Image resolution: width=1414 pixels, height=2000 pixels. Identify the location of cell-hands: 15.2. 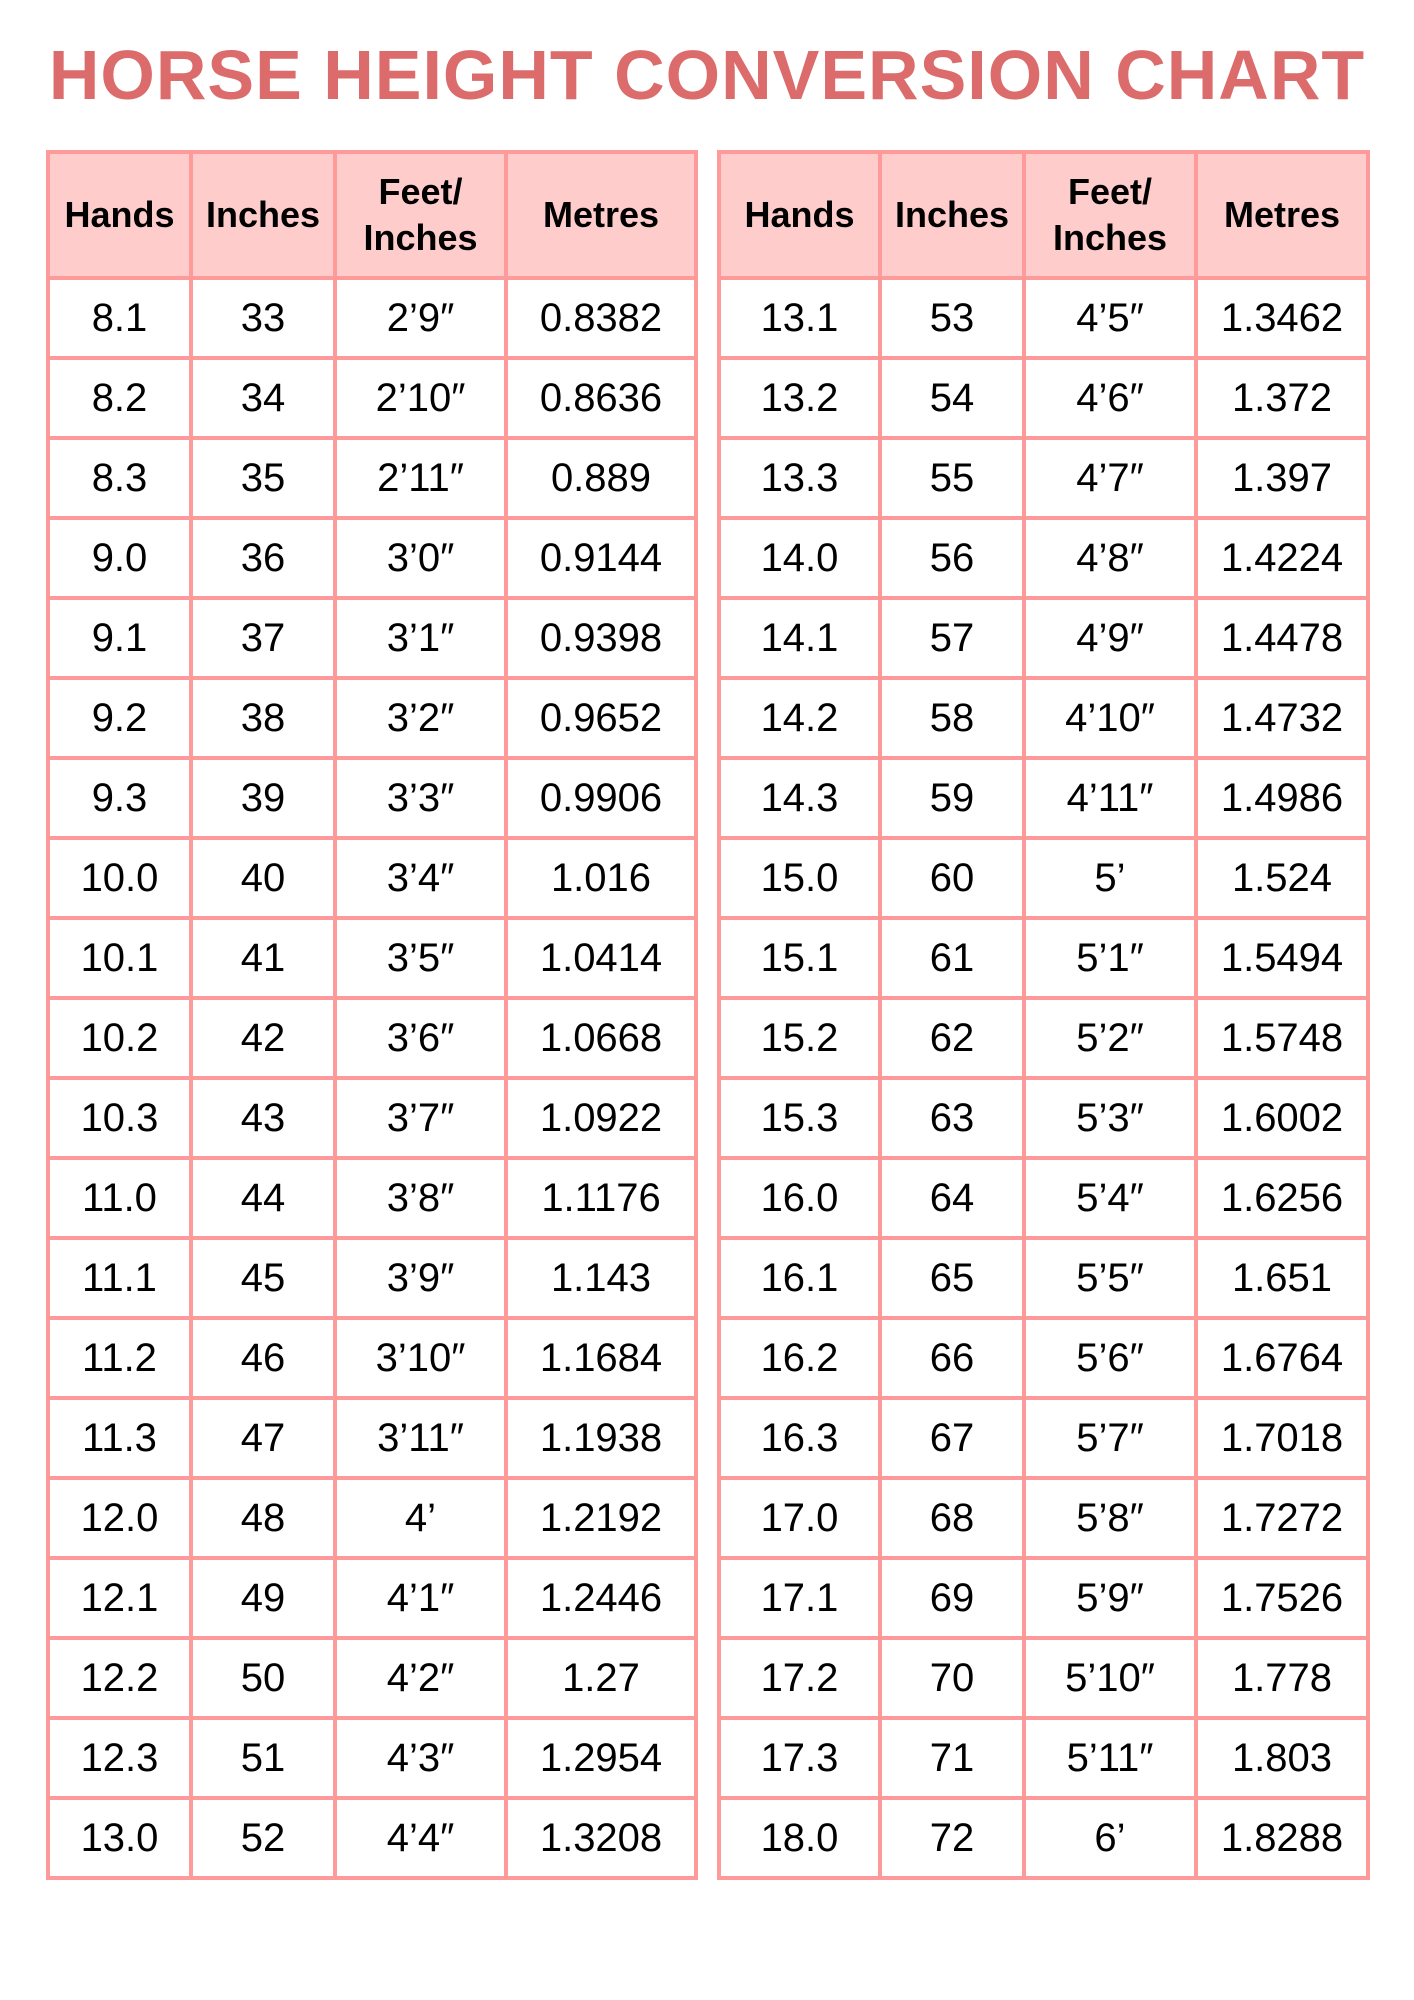
(799, 1038).